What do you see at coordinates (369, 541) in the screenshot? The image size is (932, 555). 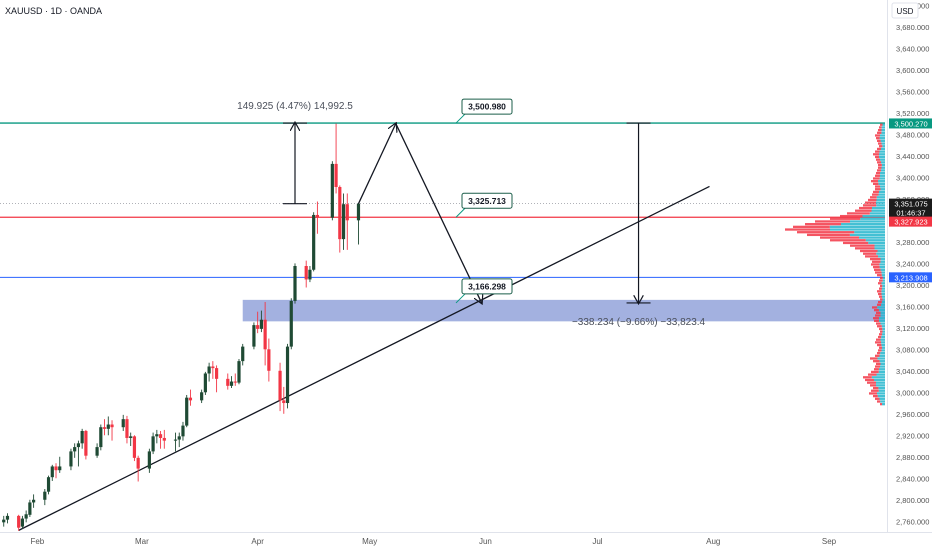 I see `x-tick-label: May` at bounding box center [369, 541].